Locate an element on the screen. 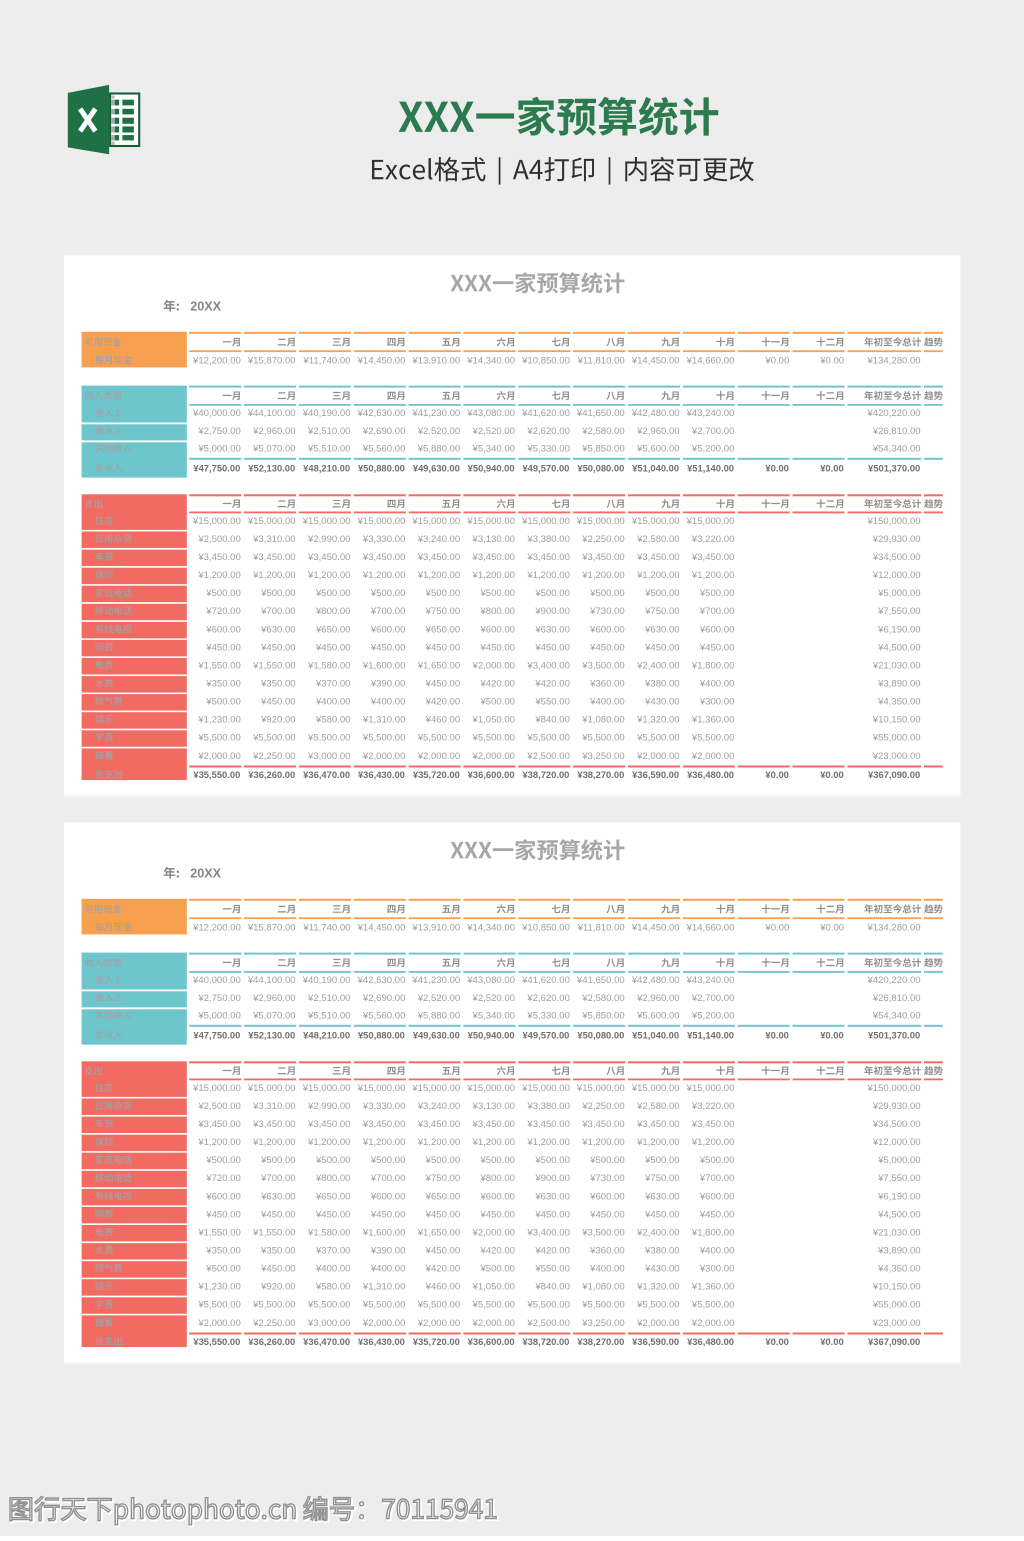  svg-text: ¥10,150.00 is located at coordinates (896, 720).